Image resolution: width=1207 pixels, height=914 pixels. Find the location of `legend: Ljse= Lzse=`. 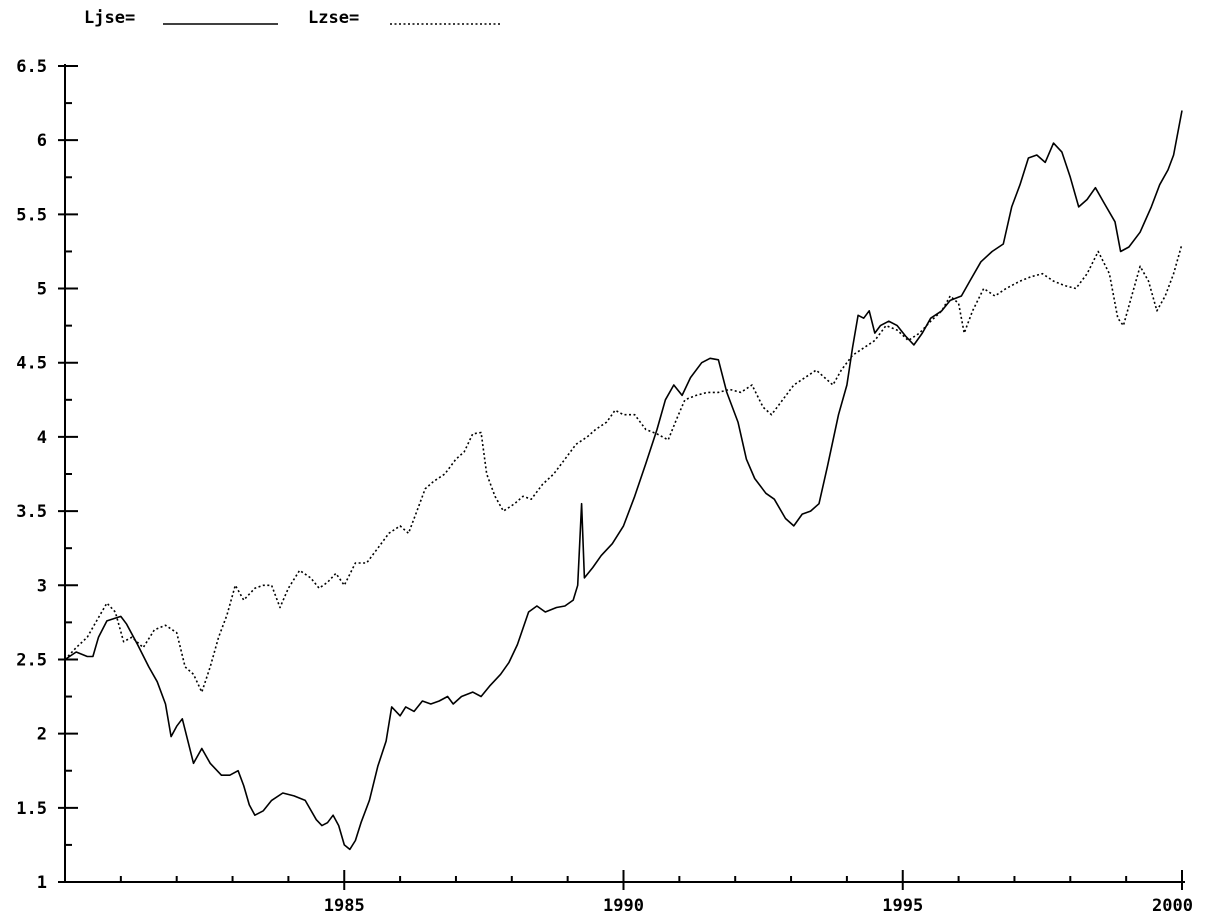

legend: Ljse= Lzse= is located at coordinates (292, 18).